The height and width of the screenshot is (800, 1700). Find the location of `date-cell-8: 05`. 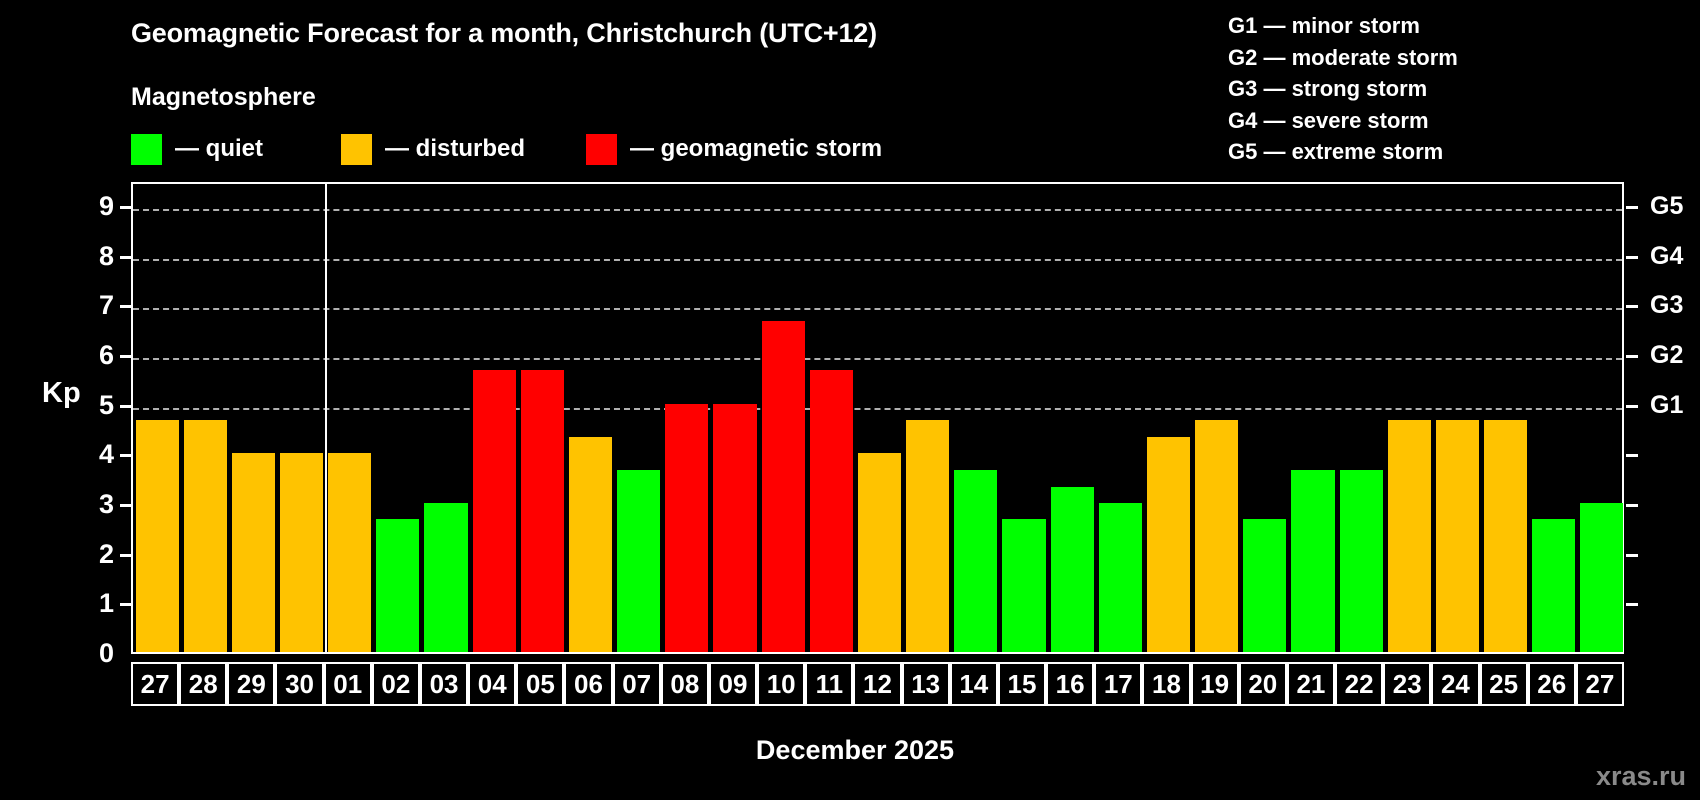

date-cell-8: 05 is located at coordinates (540, 684).